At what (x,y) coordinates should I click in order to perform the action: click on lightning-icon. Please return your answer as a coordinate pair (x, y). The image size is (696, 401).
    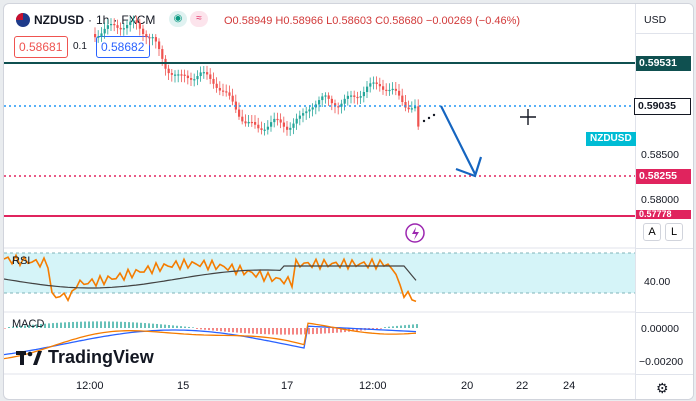
    Looking at the image, I should click on (415, 233).